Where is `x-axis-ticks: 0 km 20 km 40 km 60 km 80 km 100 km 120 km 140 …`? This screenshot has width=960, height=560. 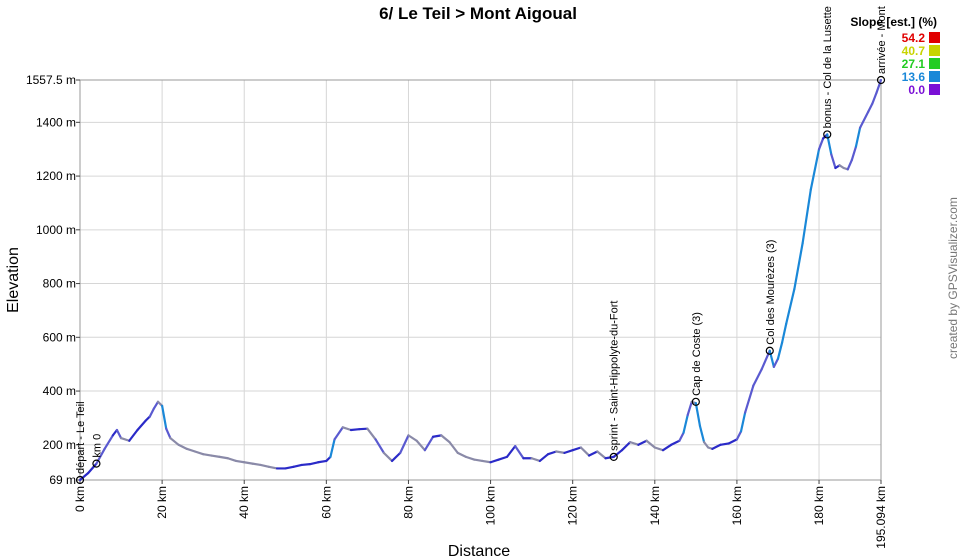
x-axis-ticks: 0 km 20 km 40 km 60 km 80 km 100 km 120 km 140 … is located at coordinates (480, 514).